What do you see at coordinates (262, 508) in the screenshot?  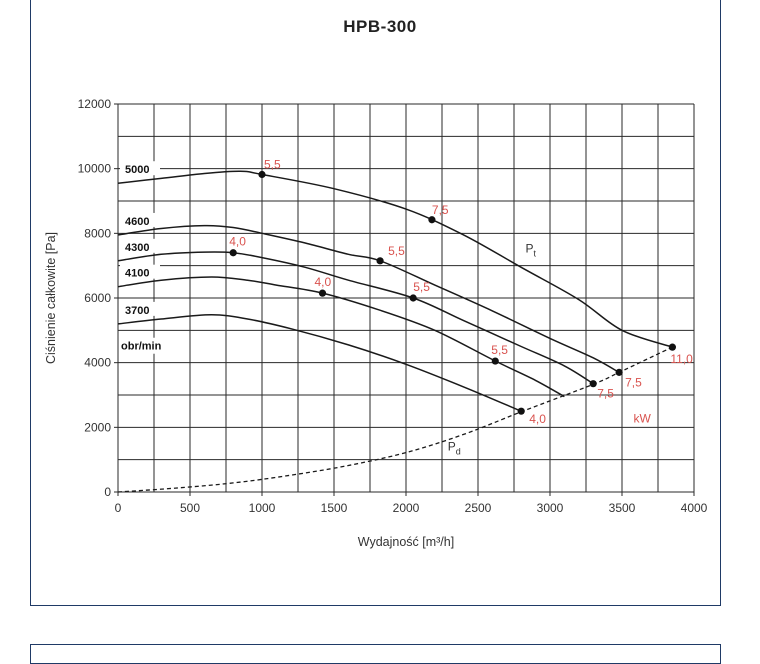 I see `x-tick-label: 1000` at bounding box center [262, 508].